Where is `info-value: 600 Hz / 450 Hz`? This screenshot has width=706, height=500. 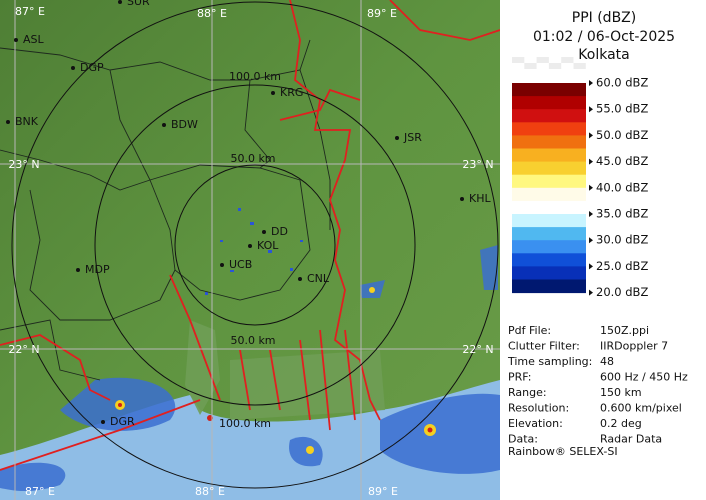 info-value: 600 Hz / 450 Hz is located at coordinates (644, 377).